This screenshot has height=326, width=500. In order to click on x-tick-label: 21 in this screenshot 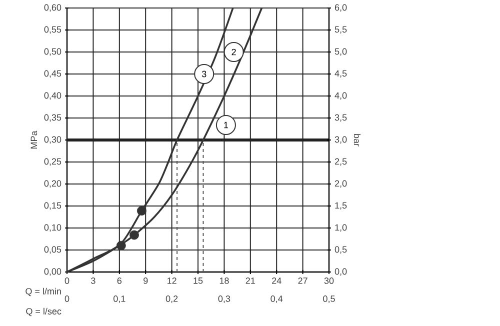, I will do `click(250, 281)`.